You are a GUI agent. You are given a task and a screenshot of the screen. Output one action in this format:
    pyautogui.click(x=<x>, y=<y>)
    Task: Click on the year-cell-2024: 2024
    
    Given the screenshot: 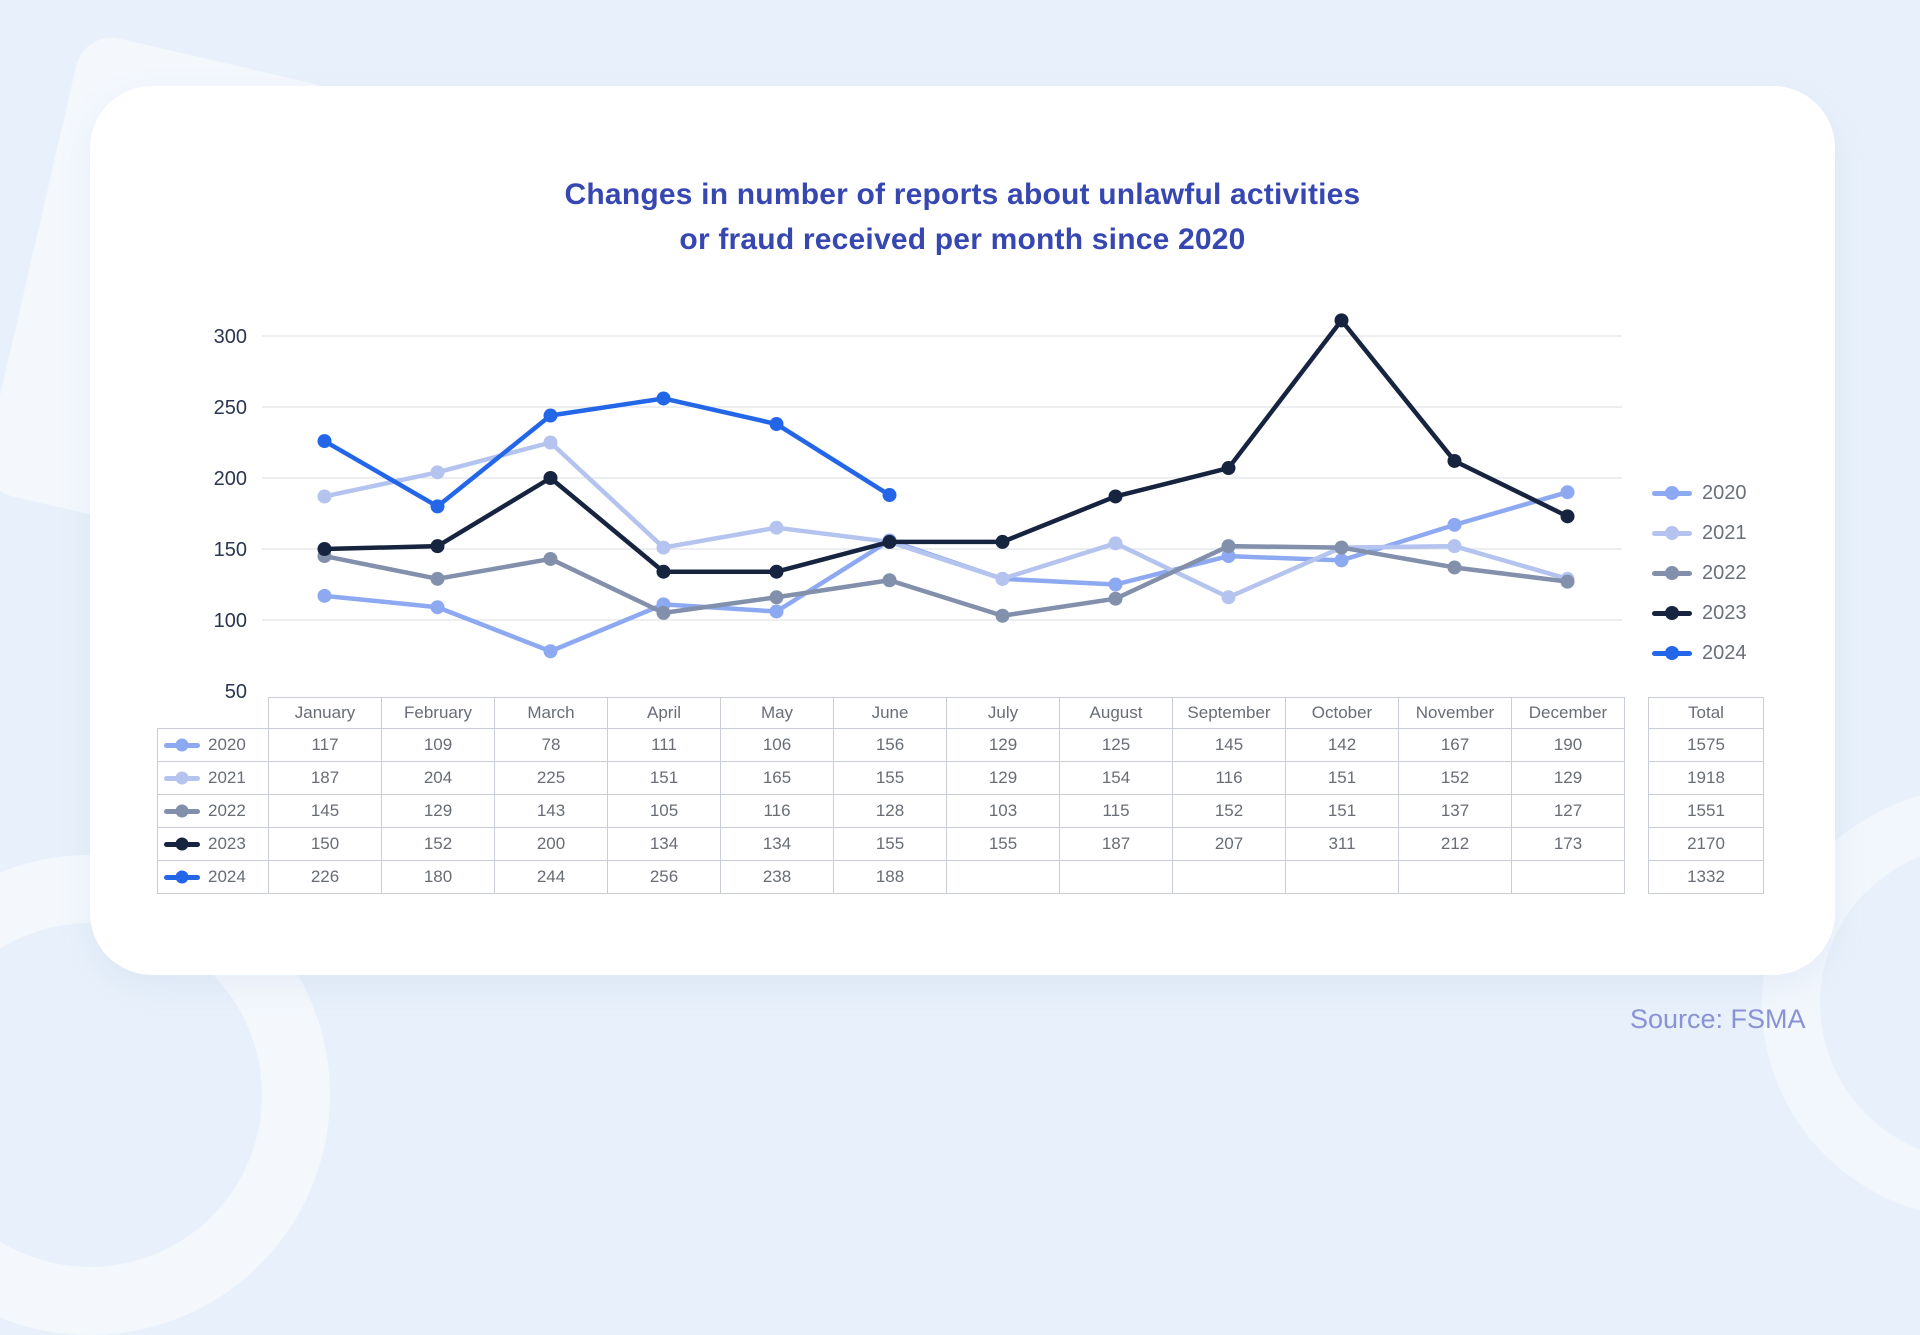 What is the action you would take?
    pyautogui.click(x=213, y=877)
    